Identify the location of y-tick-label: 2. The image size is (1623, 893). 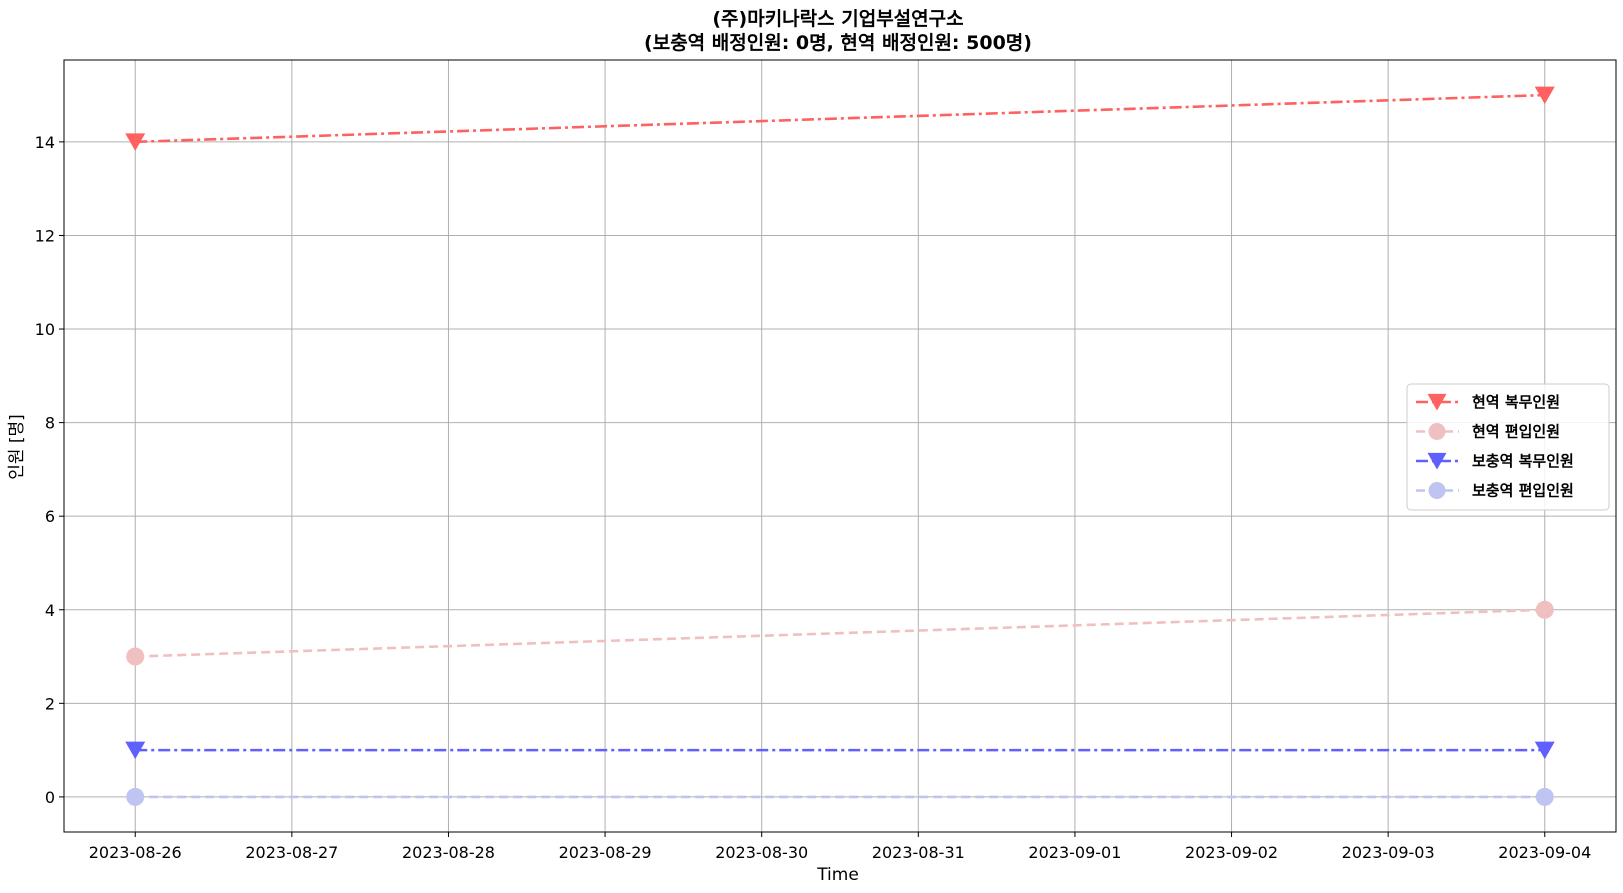
(50, 703).